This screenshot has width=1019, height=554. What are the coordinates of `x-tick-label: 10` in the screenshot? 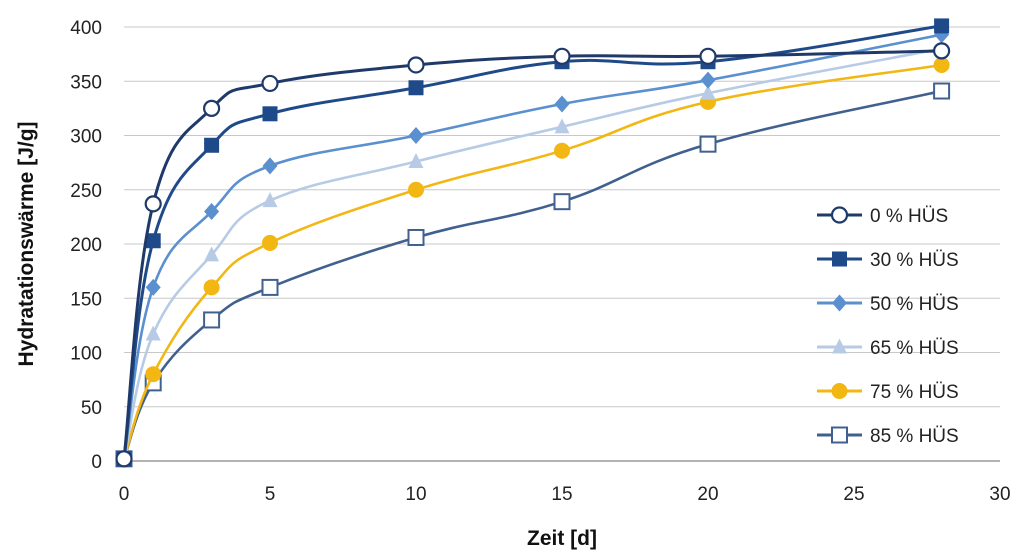 It's located at (415, 494).